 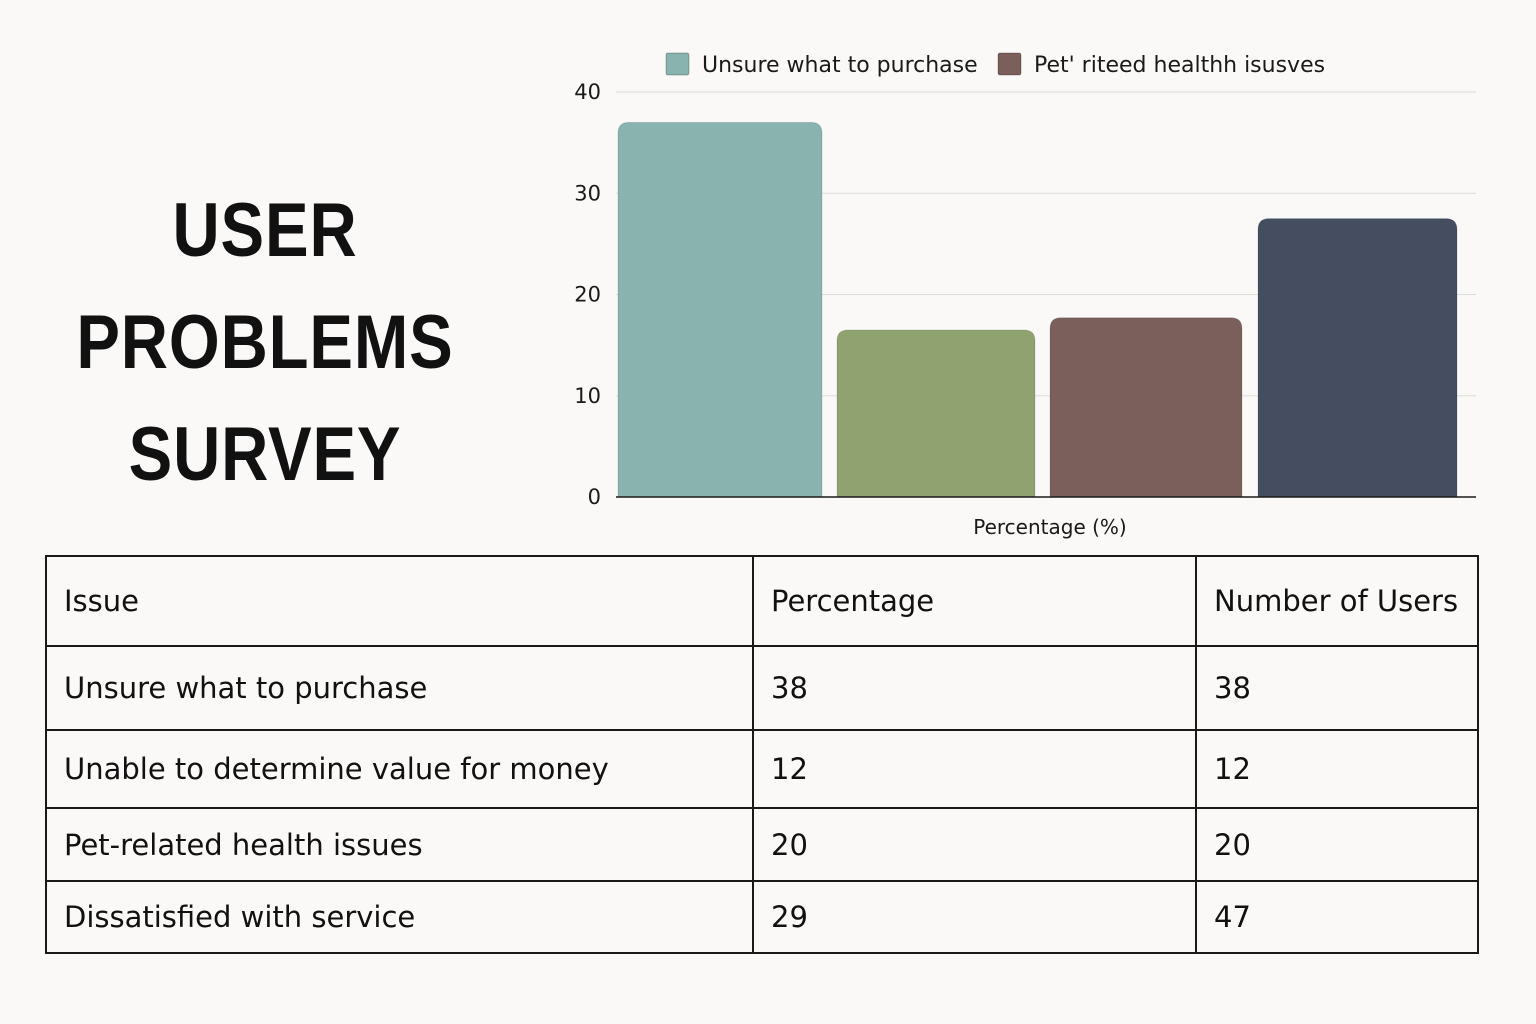 What do you see at coordinates (399, 844) in the screenshot?
I see `cell-issue: Pet-related health issues` at bounding box center [399, 844].